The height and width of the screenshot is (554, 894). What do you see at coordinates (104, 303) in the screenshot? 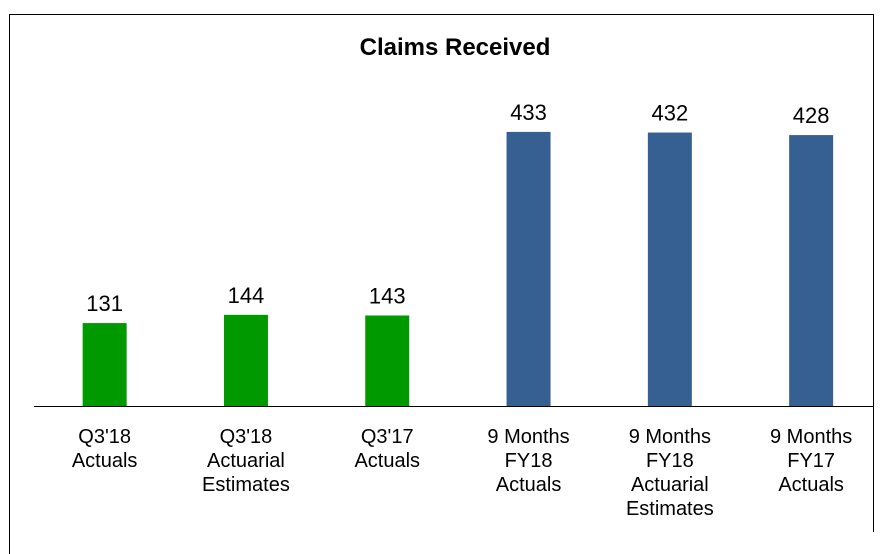
I see `value-label: 131` at bounding box center [104, 303].